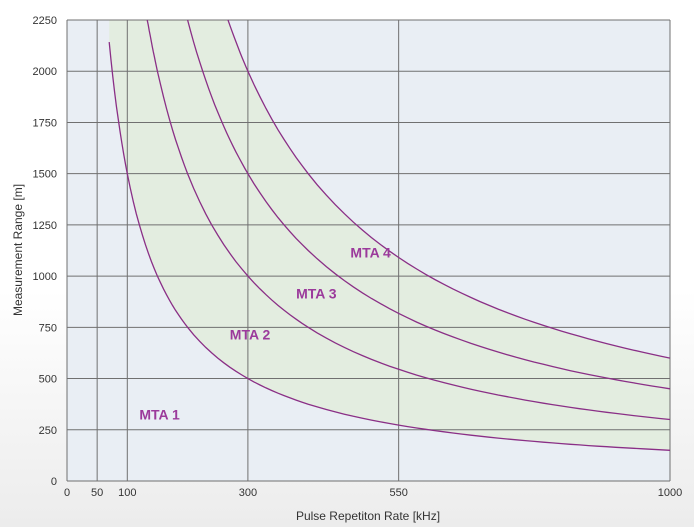  What do you see at coordinates (248, 493) in the screenshot?
I see `x-tick-label: 300` at bounding box center [248, 493].